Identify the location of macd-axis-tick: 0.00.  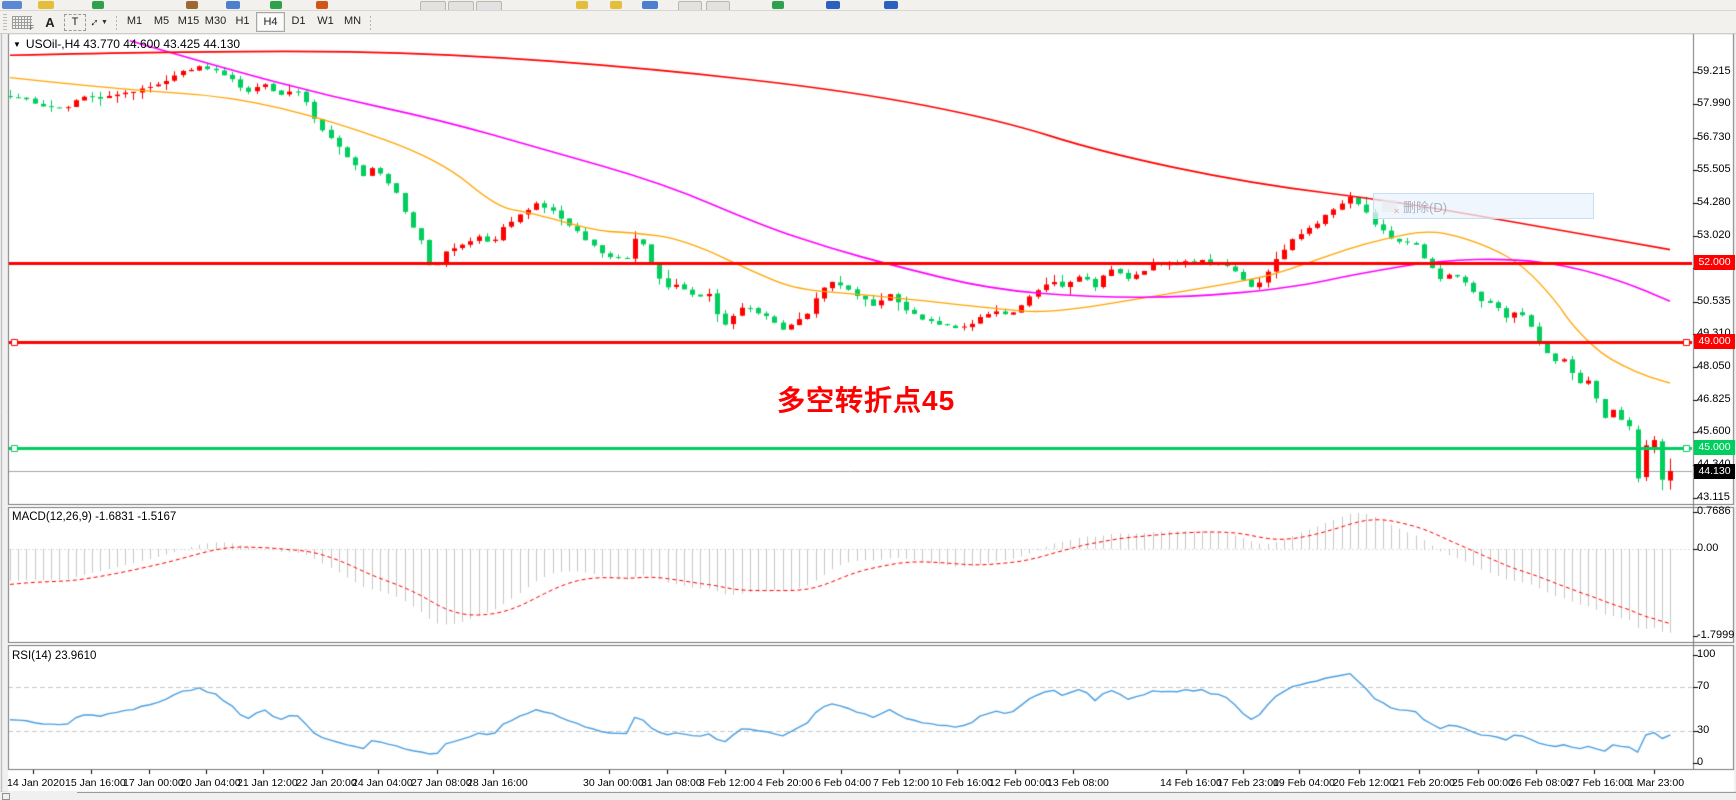
(1708, 548).